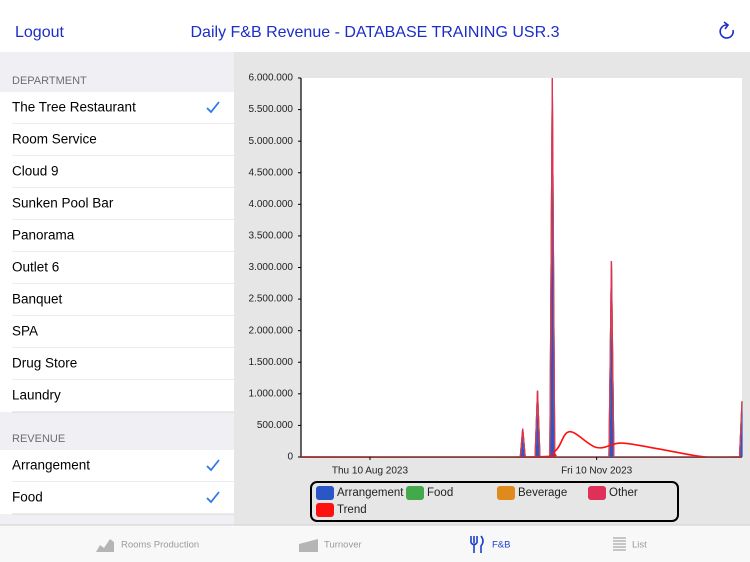 This screenshot has width=750, height=562. What do you see at coordinates (440, 493) in the screenshot?
I see `legend-label: Food` at bounding box center [440, 493].